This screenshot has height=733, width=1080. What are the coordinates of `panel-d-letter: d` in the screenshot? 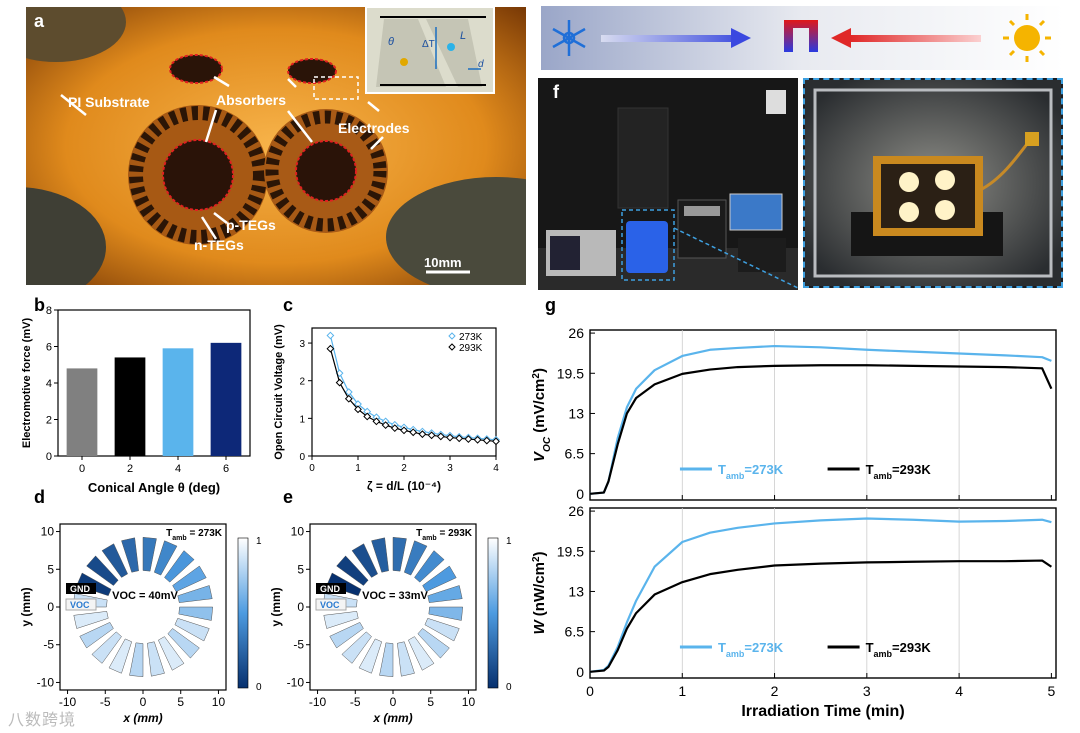 It's located at (39, 497).